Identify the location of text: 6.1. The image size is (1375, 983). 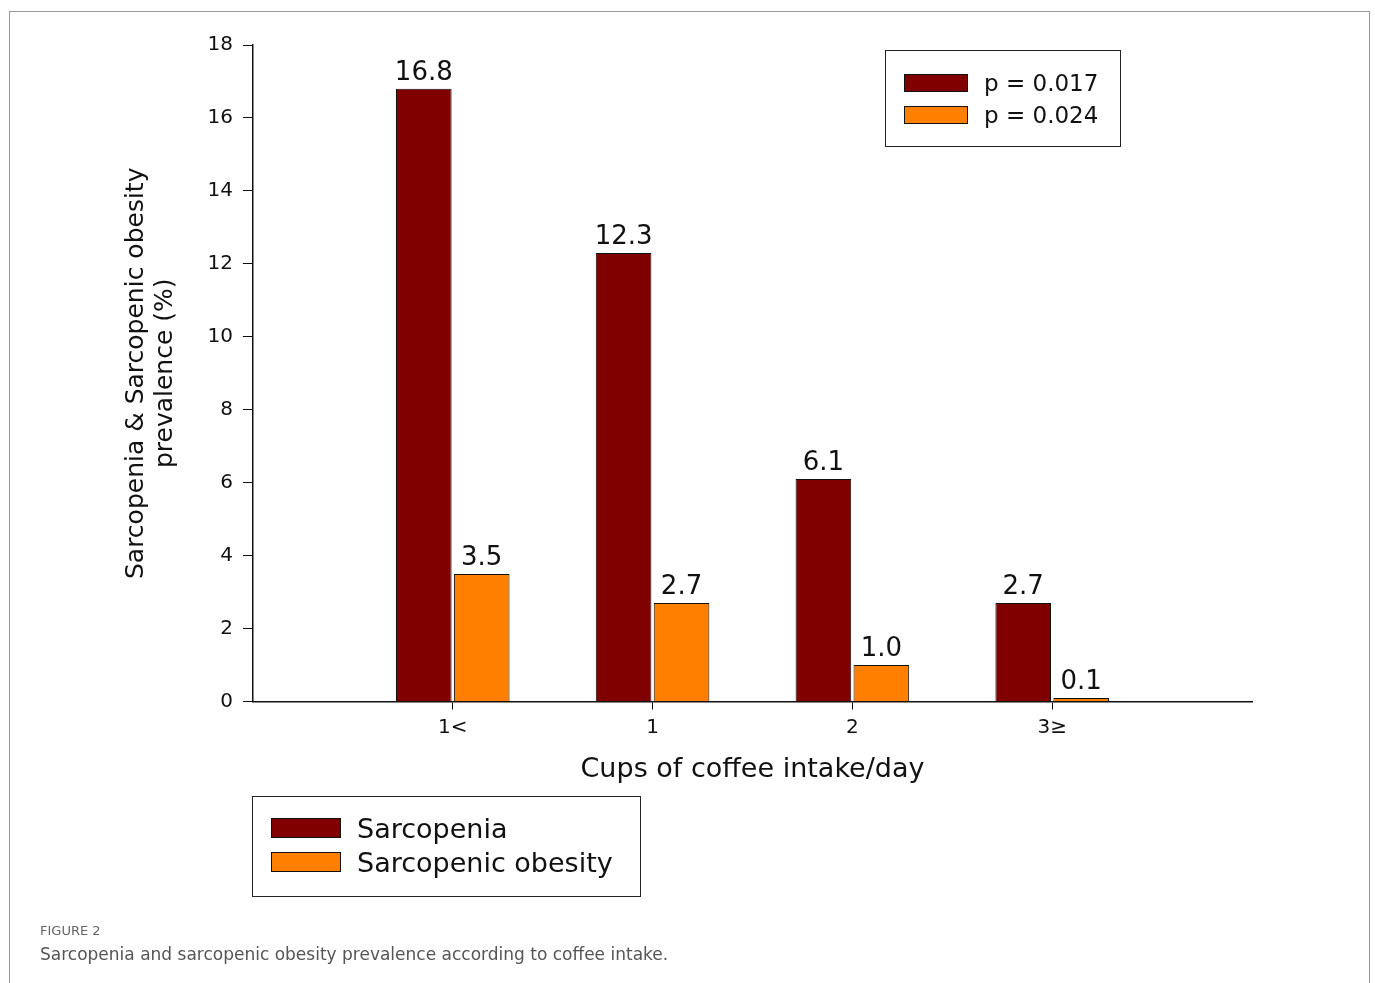
(823, 460).